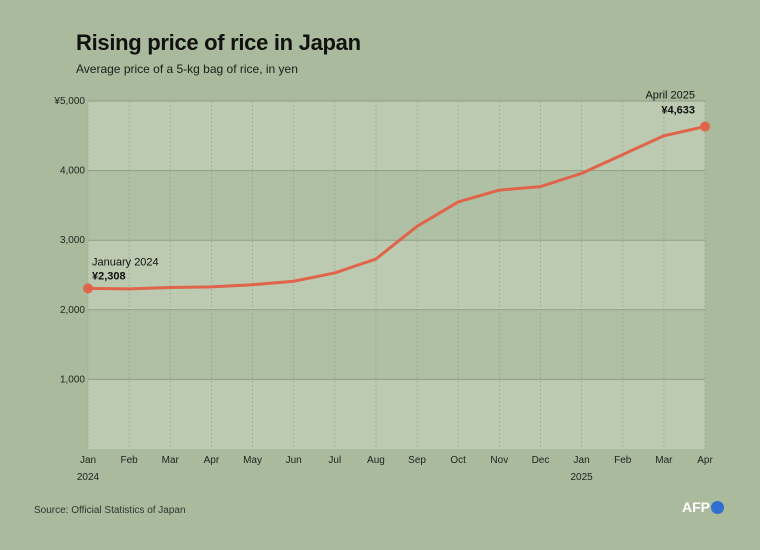  I want to click on y-tick-label: ¥5,000, so click(69, 101).